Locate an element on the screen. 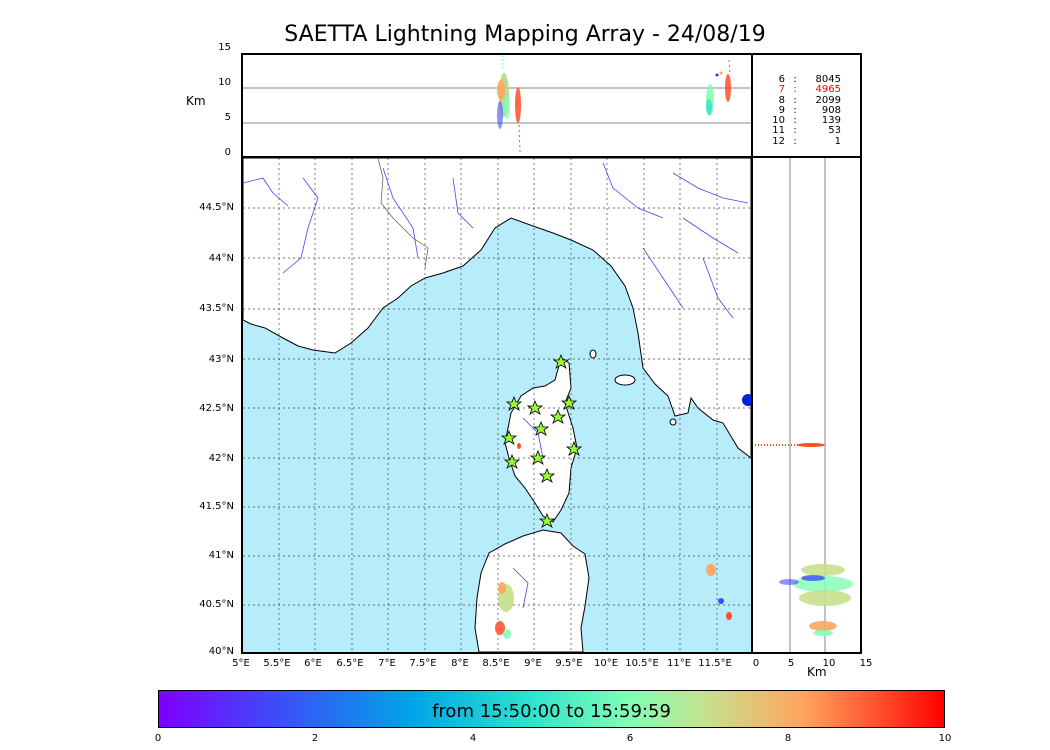 The image size is (1050, 750). time-colorbar: from 15:50:00 to 15:59:59 is located at coordinates (551, 709).